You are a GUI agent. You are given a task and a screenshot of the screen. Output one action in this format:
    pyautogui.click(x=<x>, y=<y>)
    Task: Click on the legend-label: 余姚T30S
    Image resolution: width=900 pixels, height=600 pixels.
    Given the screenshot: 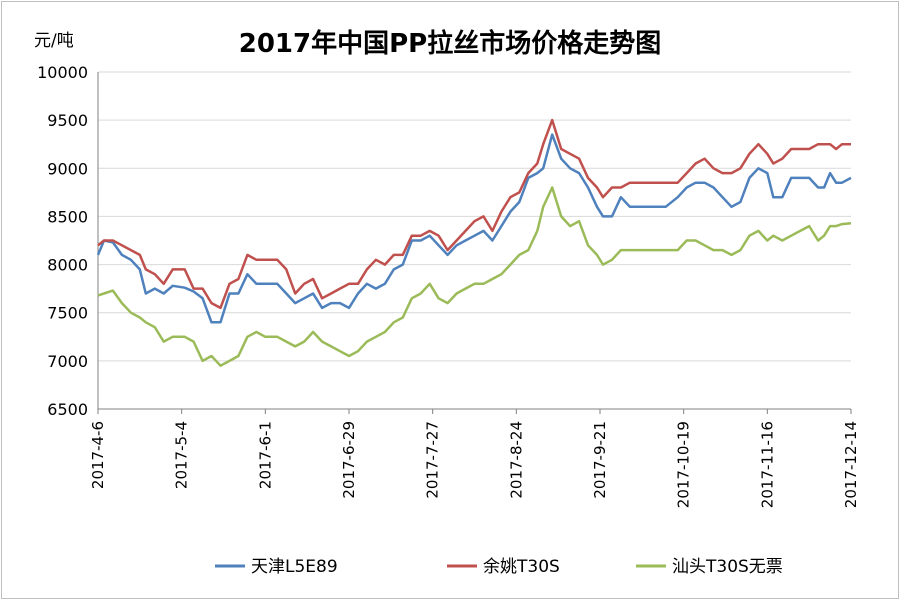 What is the action you would take?
    pyautogui.click(x=521, y=567)
    